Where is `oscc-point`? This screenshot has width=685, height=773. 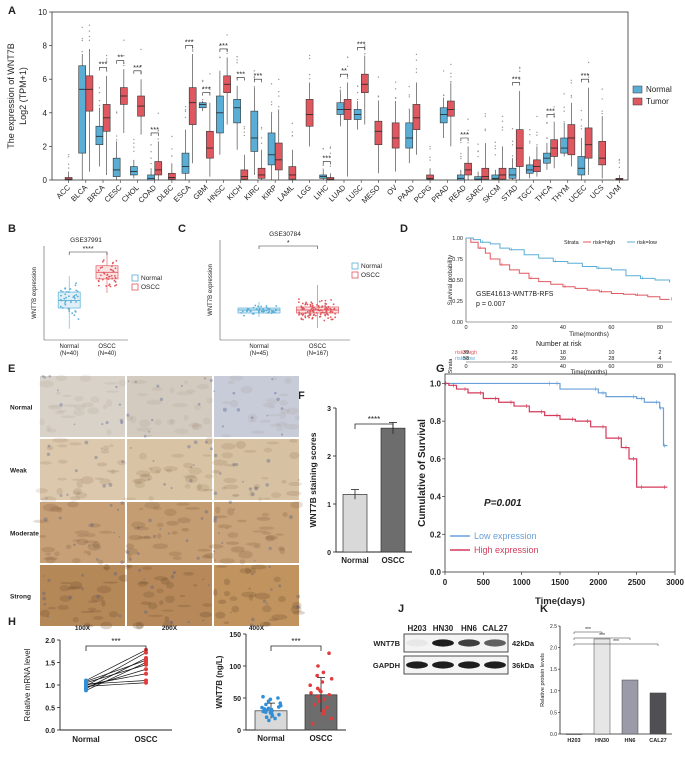 oscc-point is located at coordinates (322, 682).